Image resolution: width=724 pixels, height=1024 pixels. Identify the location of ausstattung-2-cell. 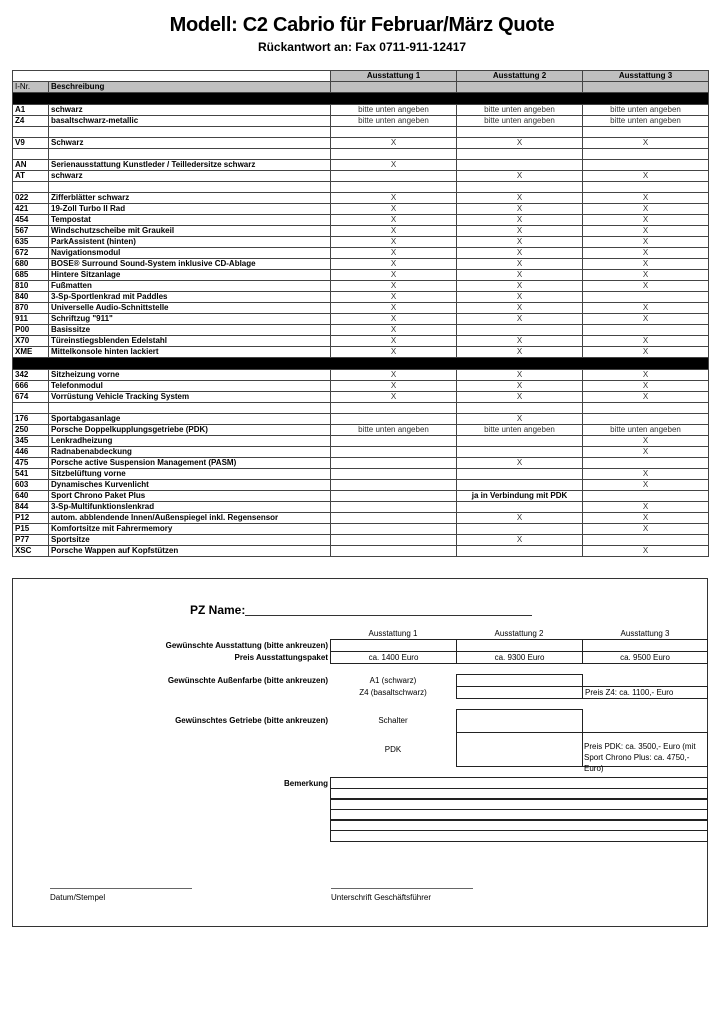
(519, 441).